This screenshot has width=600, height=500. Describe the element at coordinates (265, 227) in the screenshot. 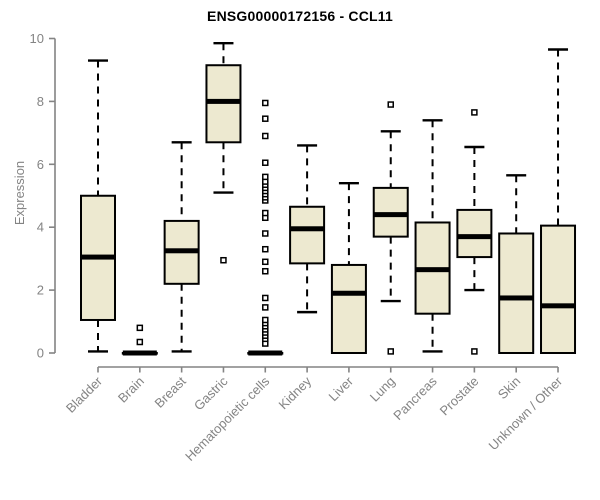

I see `box-hematopoietic-cells` at that location.